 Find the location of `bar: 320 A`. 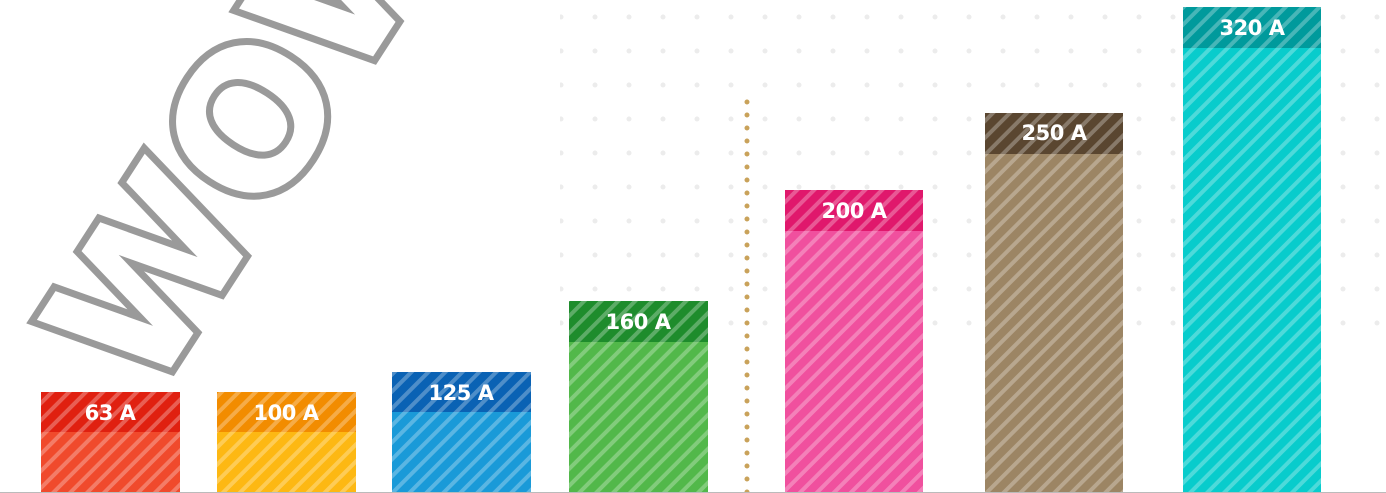

bar: 320 A is located at coordinates (1252, 250).